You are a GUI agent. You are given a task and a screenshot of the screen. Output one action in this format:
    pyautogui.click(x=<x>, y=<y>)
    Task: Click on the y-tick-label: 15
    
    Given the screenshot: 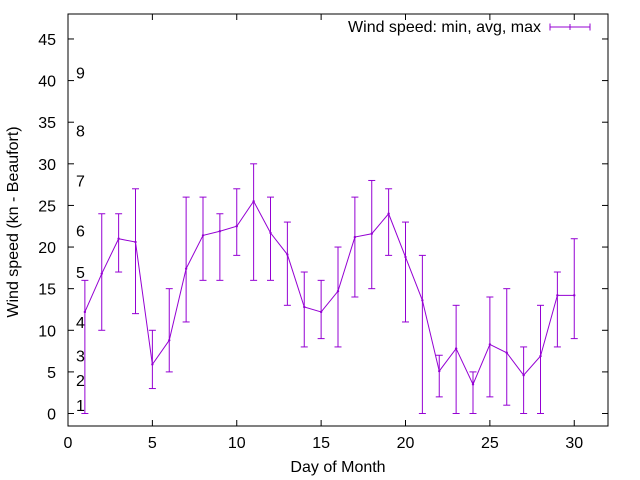 What is the action you would take?
    pyautogui.click(x=47, y=290)
    